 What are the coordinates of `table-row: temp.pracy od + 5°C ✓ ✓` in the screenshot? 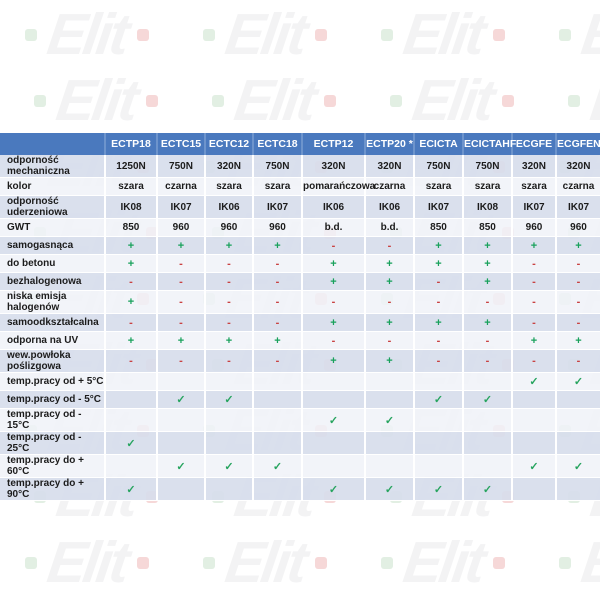 It's located at (300, 381).